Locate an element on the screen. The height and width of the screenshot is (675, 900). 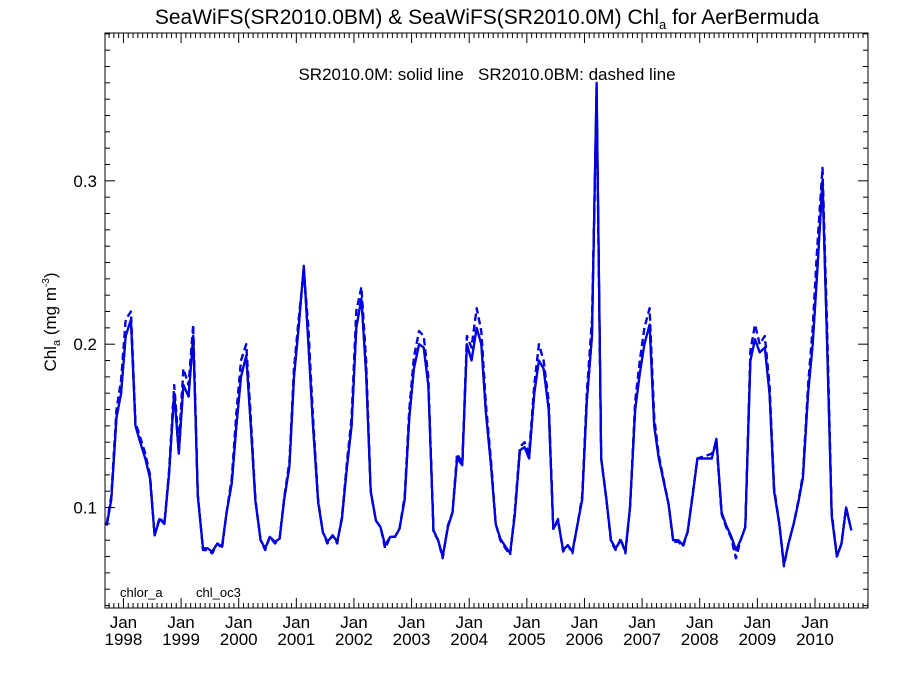
x-tick-label-year: 1998 is located at coordinates (124, 639).